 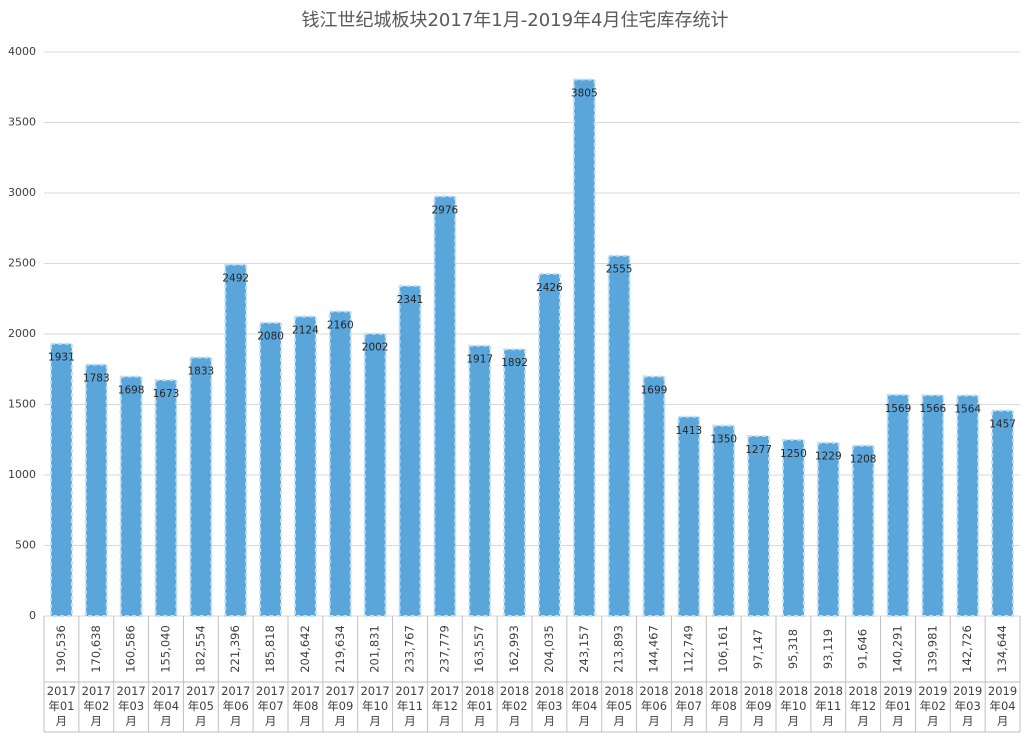 I want to click on x-tick-label: 2018年10月, so click(x=793, y=706).